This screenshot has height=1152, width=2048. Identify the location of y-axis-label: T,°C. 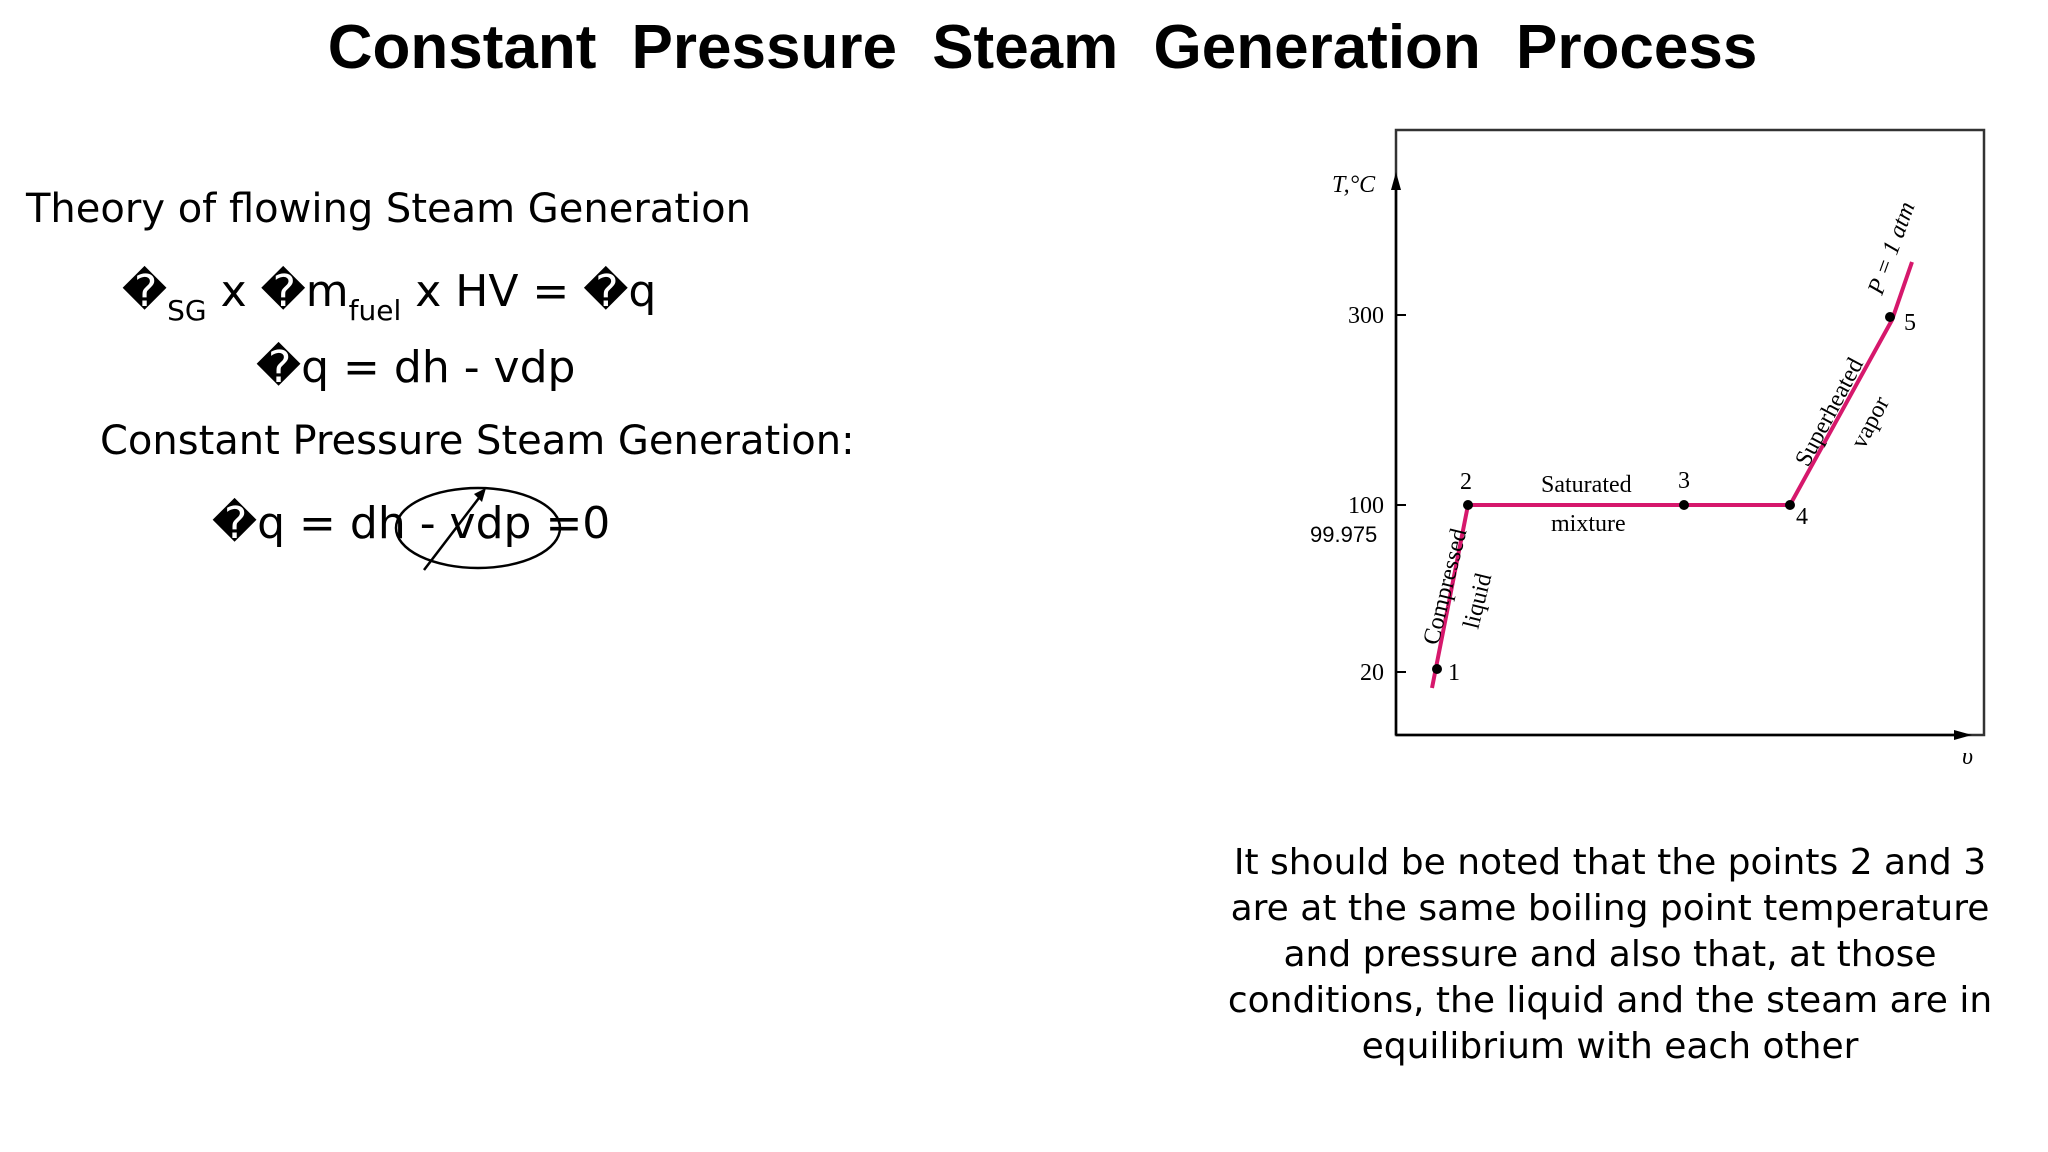
(1354, 185).